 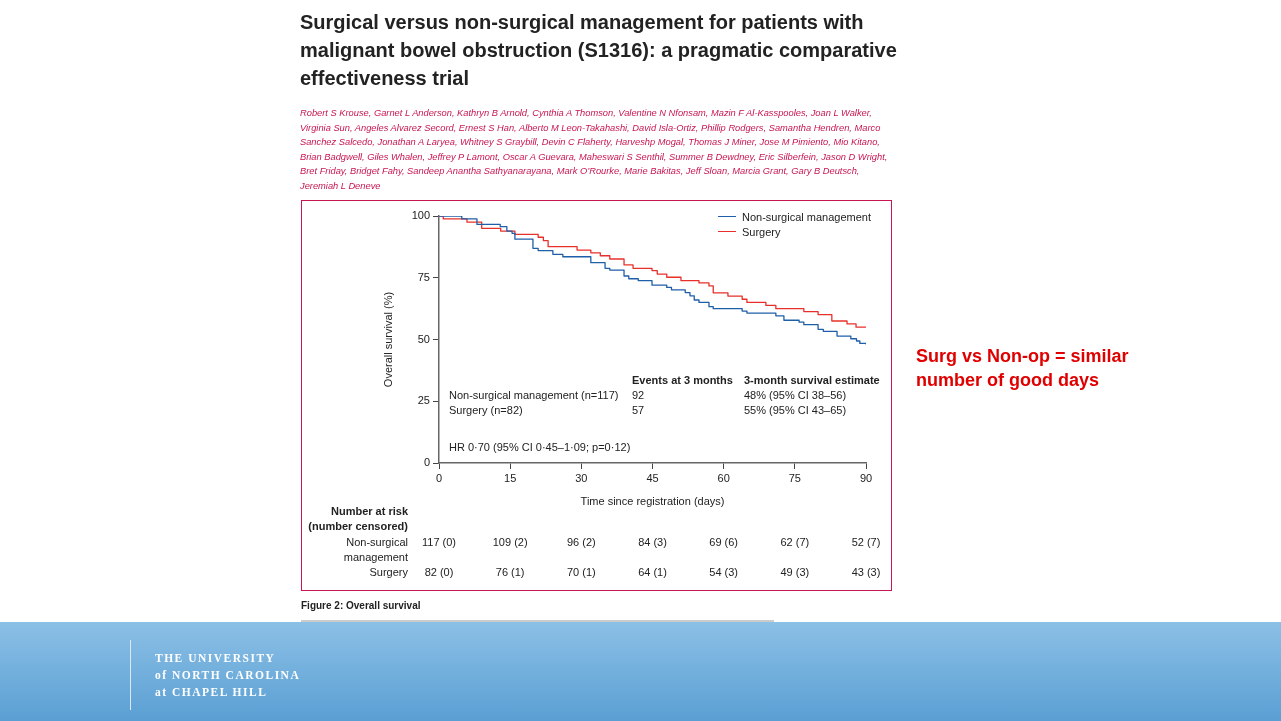 I want to click on text: Surgery, so click(x=388, y=572).